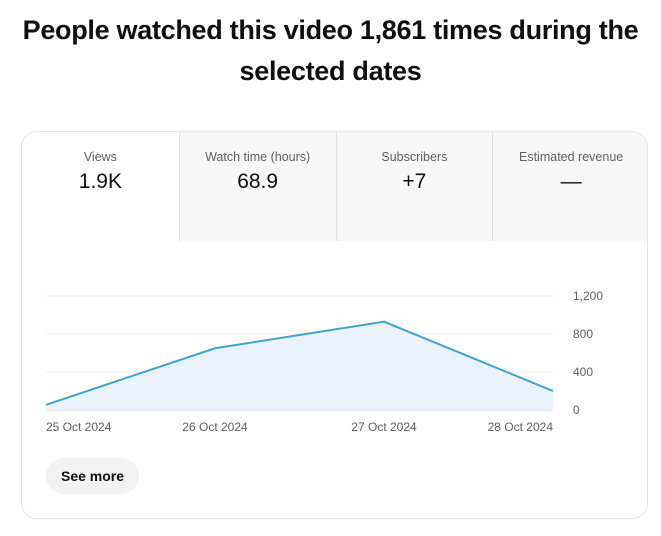 The width and height of the screenshot is (661, 536). Describe the element at coordinates (100, 181) in the screenshot. I see `tab-value: 1.9K` at that location.